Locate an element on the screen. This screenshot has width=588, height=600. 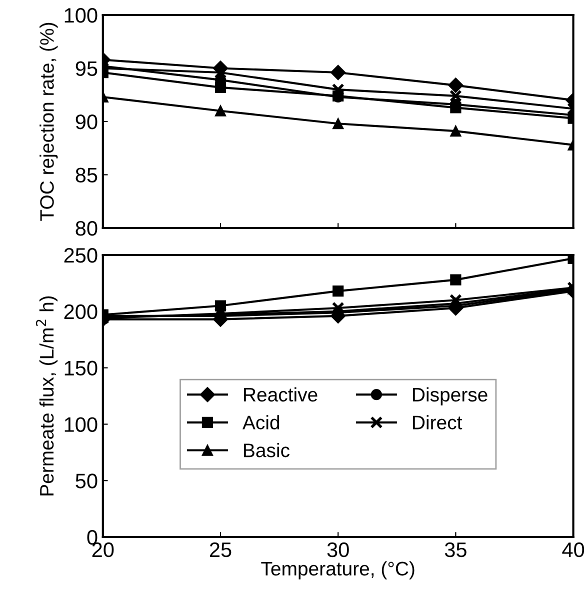
legend-label: Acid is located at coordinates (261, 422).